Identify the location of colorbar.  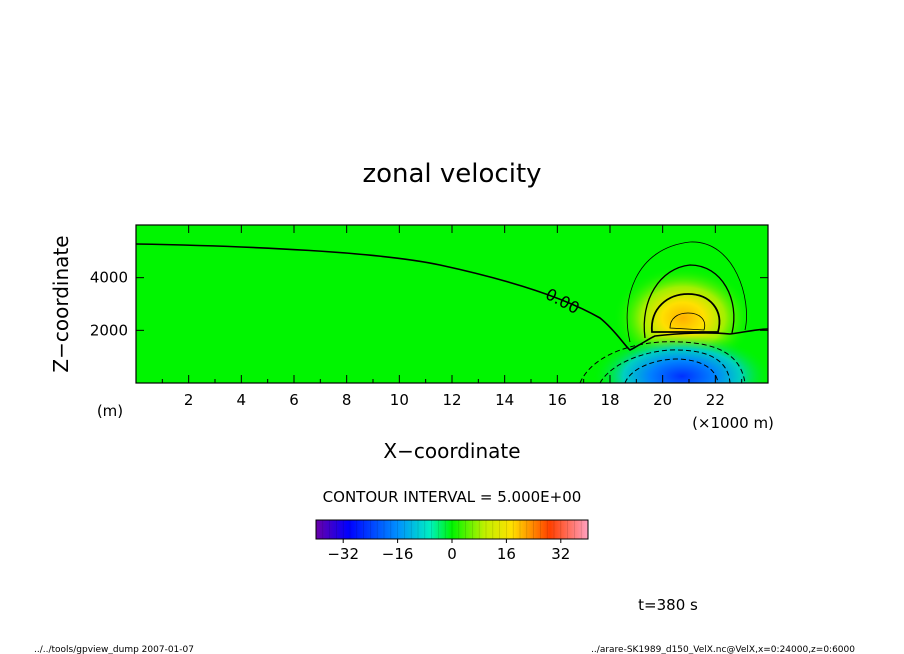
(452, 529).